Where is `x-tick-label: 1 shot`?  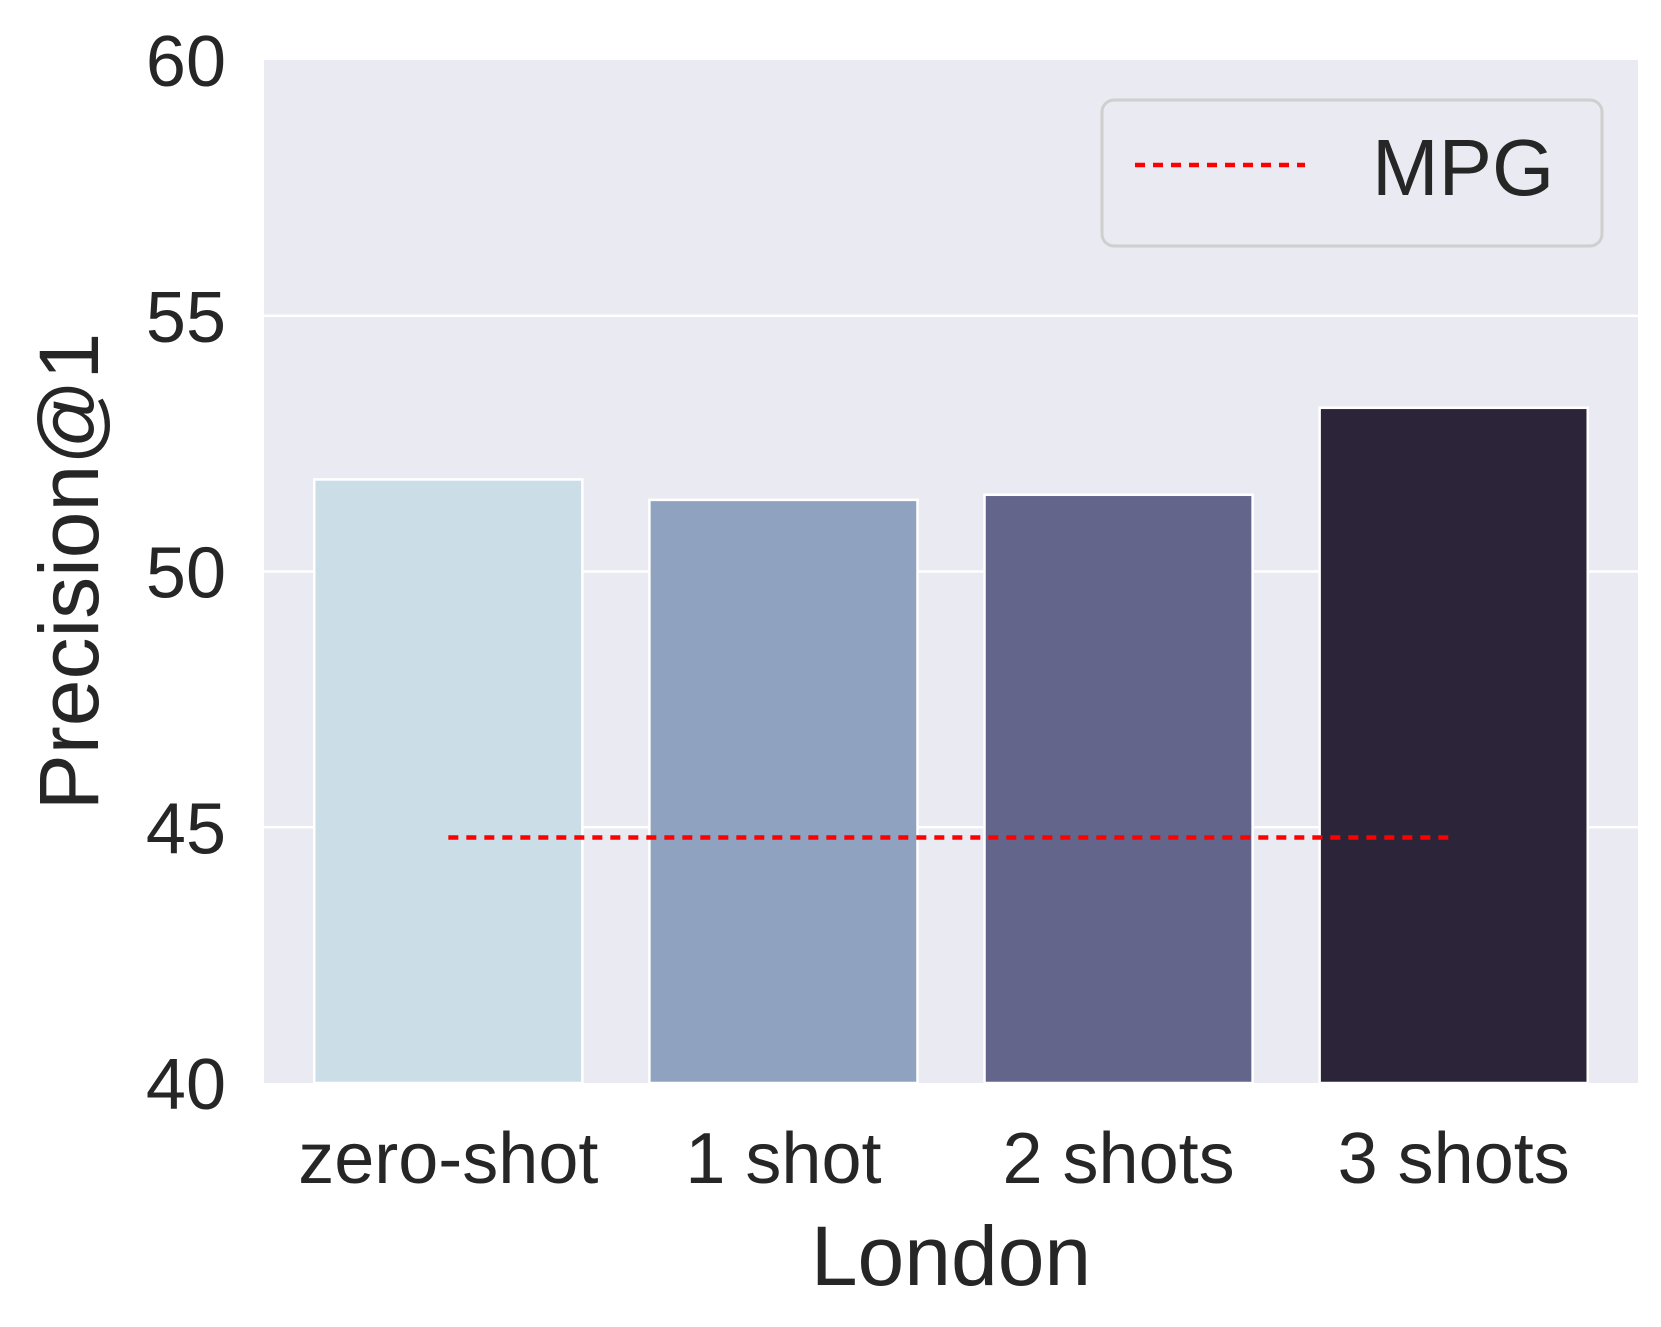
x-tick-label: 1 shot is located at coordinates (783, 1159).